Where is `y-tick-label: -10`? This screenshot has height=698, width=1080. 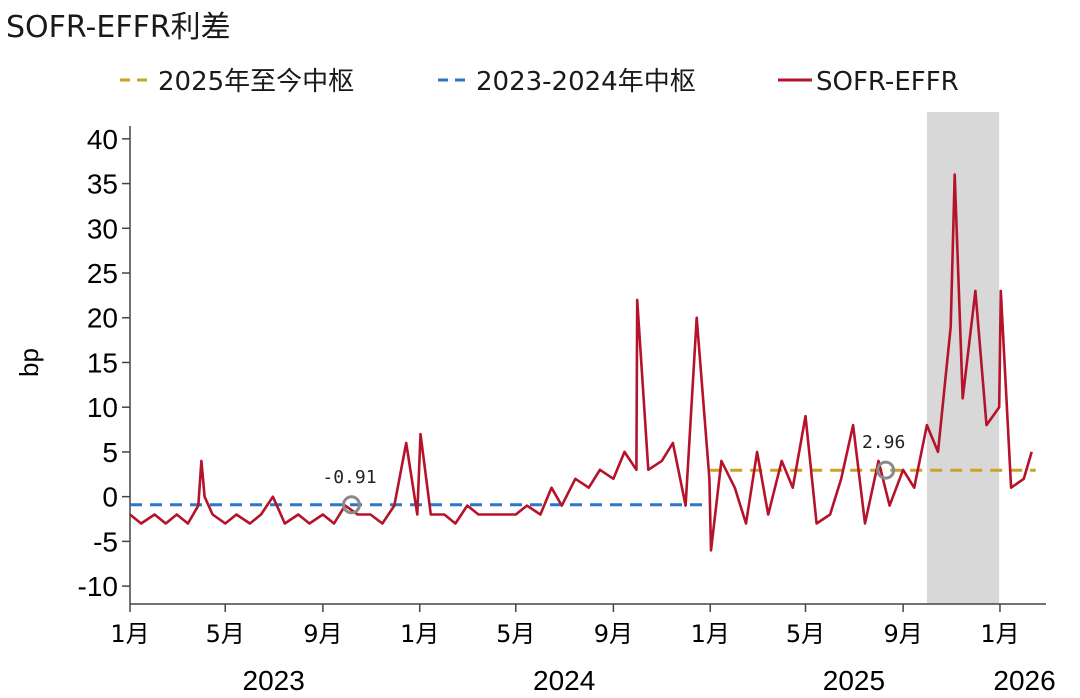
y-tick-label: -10 is located at coordinates (98, 586).